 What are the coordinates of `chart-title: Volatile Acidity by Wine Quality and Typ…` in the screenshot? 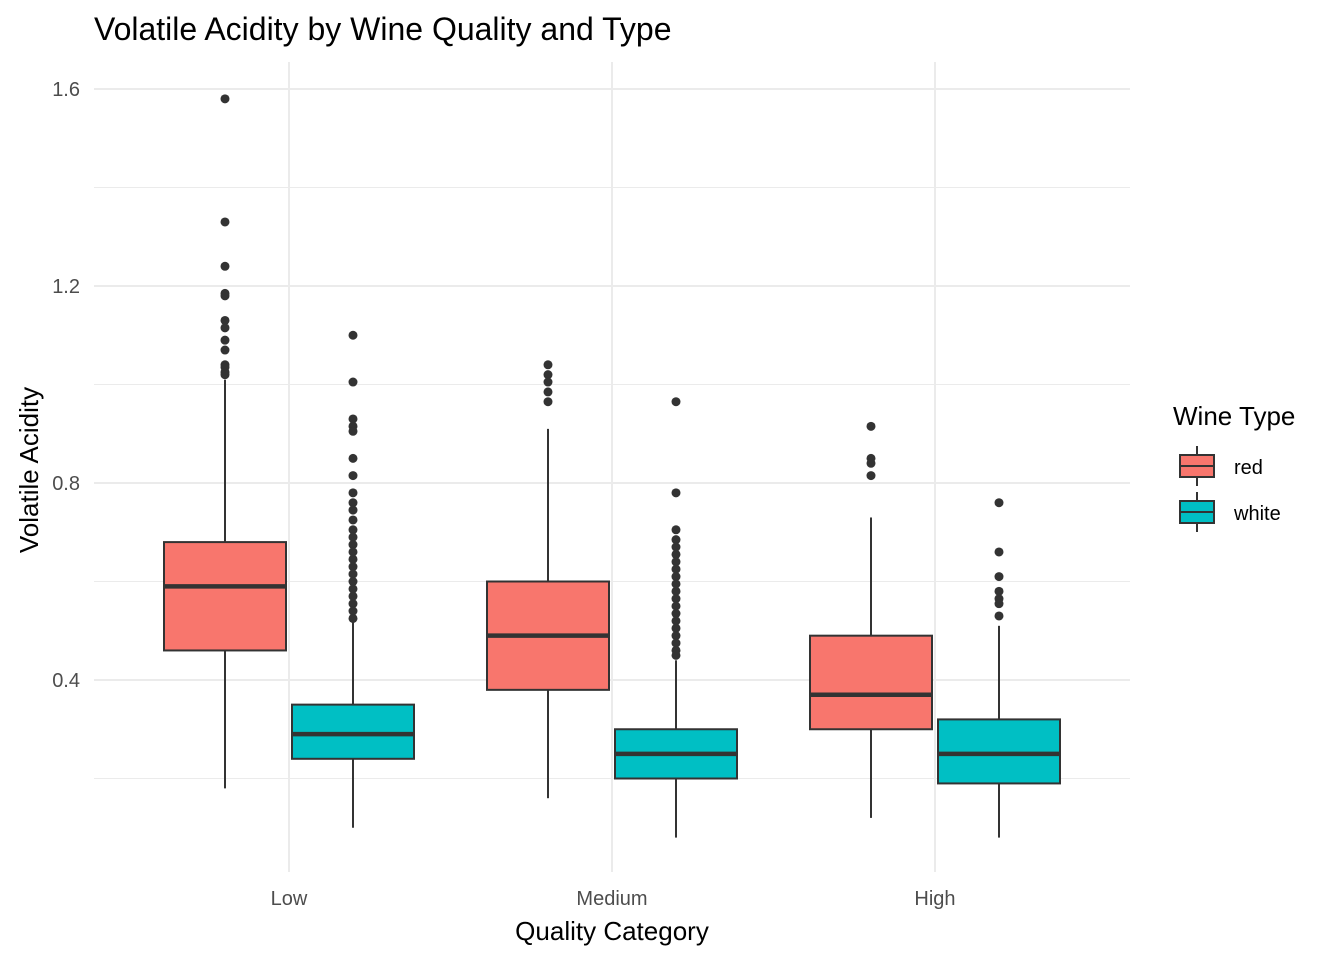 It's located at (383, 29).